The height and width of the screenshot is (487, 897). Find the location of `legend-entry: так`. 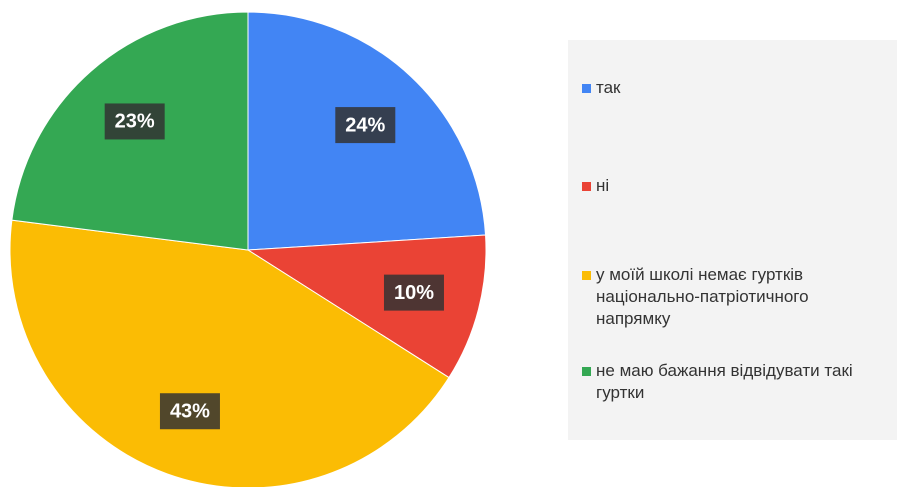

legend-entry: так is located at coordinates (734, 88).